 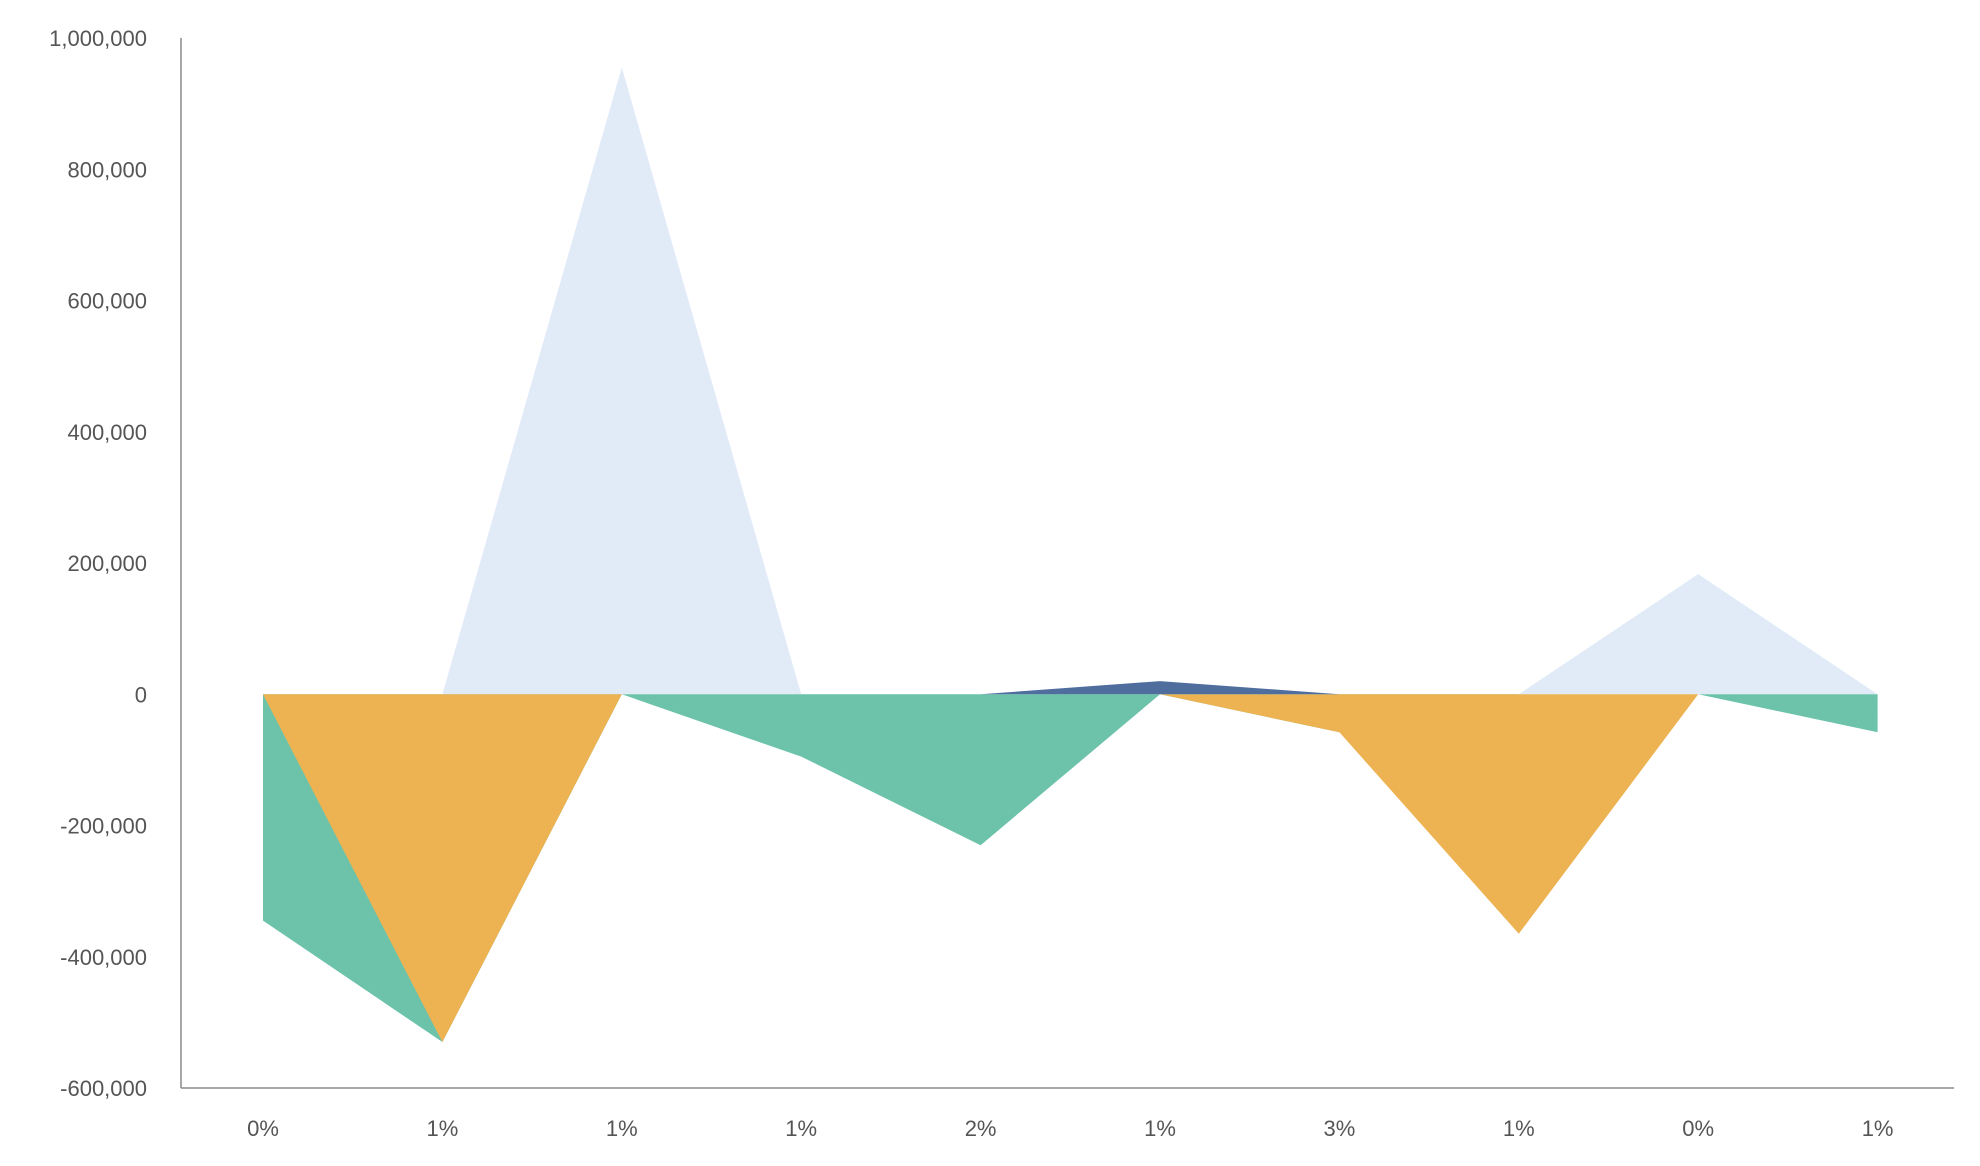 I want to click on y-tick-label: 800,000, so click(x=107, y=169).